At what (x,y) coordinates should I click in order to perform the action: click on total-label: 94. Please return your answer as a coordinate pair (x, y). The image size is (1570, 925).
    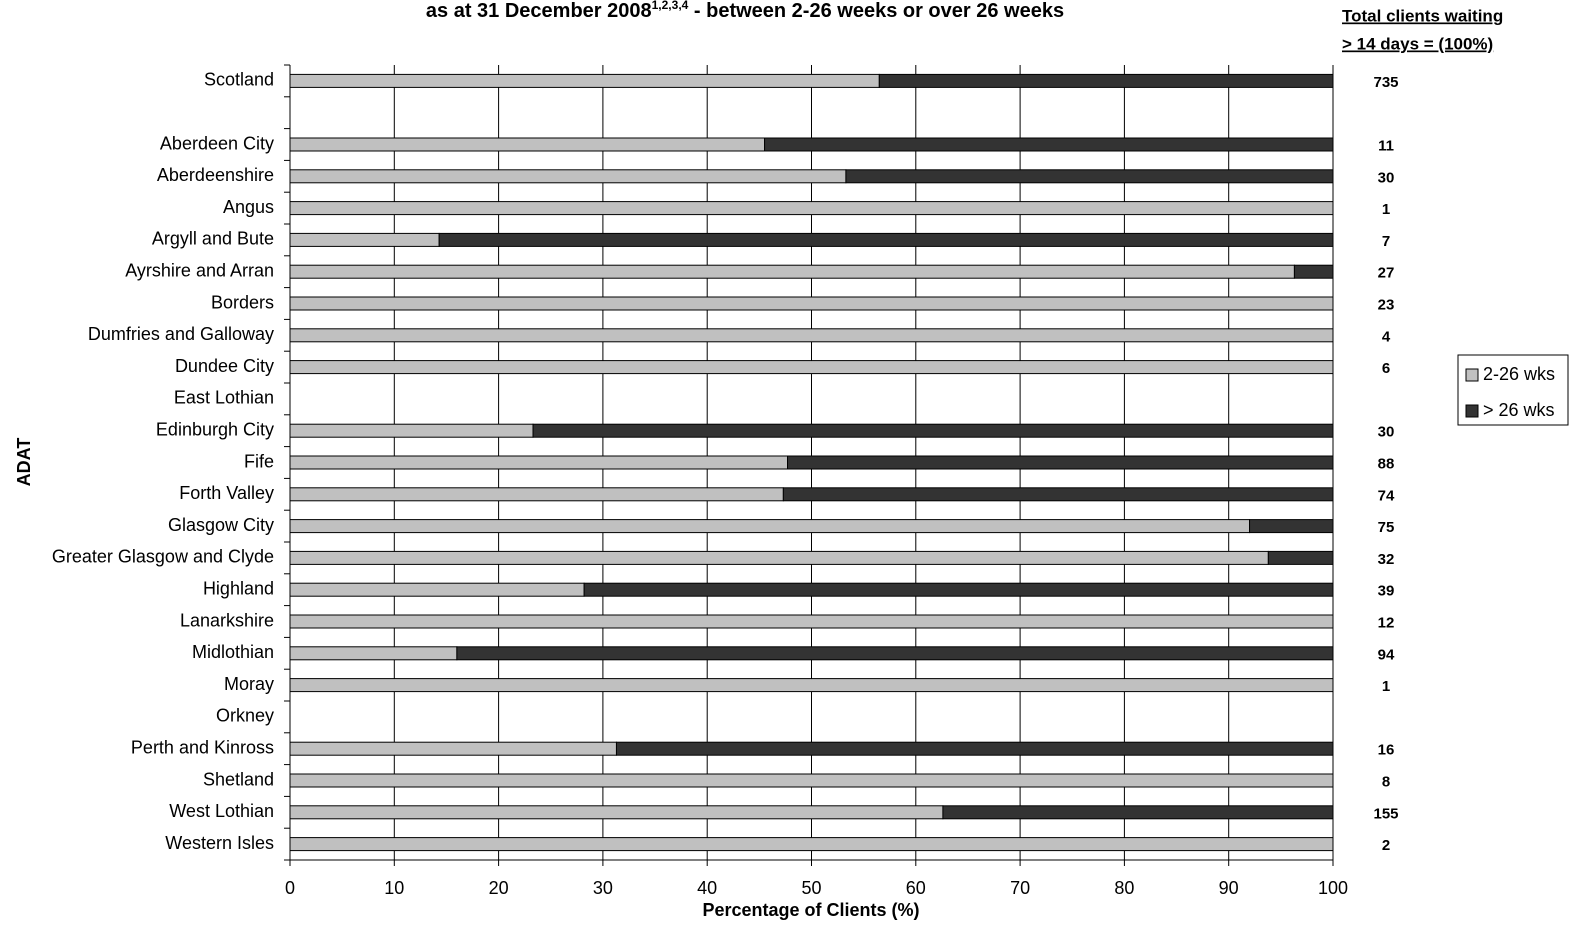
    Looking at the image, I should click on (1386, 654).